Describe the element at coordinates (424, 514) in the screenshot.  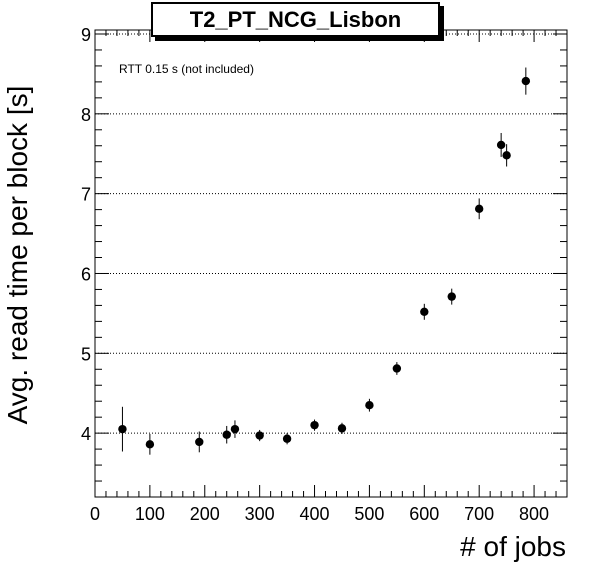
I see `x-tick-label: 600` at that location.